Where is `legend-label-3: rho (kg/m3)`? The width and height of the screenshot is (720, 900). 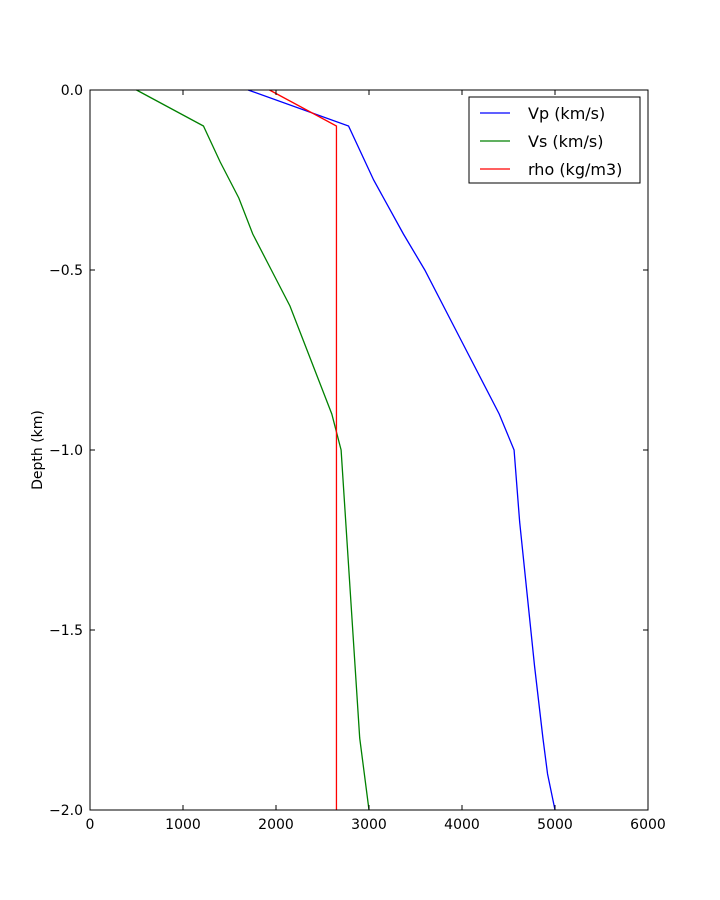 legend-label-3: rho (kg/m3) is located at coordinates (575, 169).